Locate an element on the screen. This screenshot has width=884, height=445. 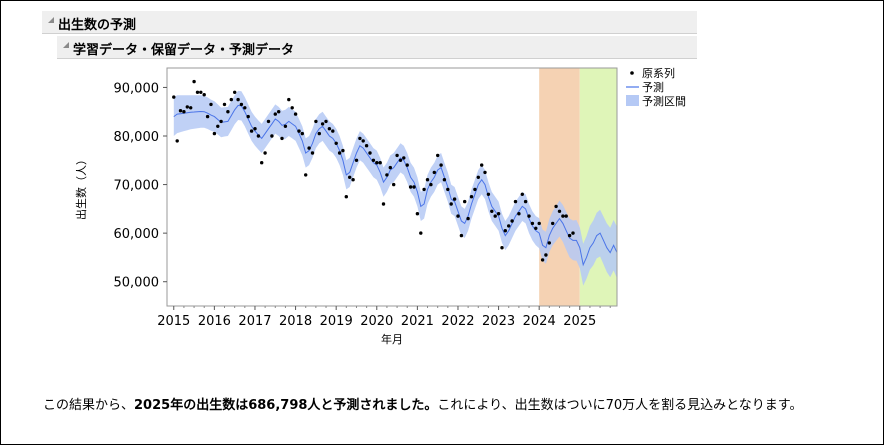
outline-header: 出生数の予測 is located at coordinates (369, 22).